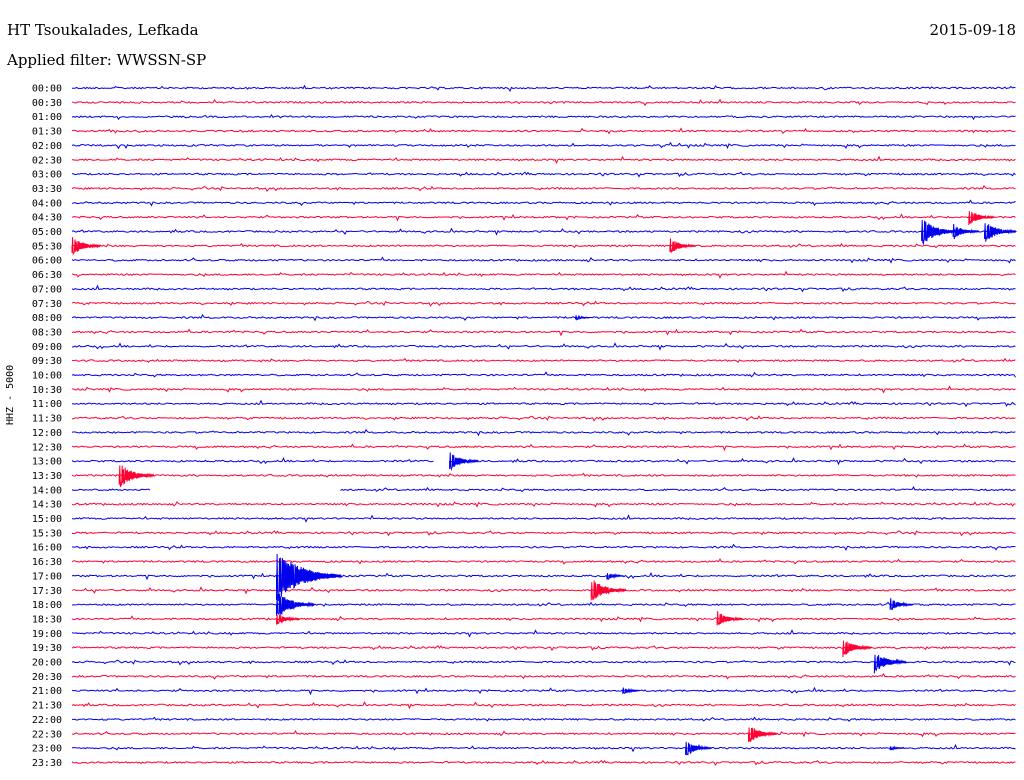  Describe the element at coordinates (47, 404) in the screenshot. I see `row-time-label: 11:00` at that location.